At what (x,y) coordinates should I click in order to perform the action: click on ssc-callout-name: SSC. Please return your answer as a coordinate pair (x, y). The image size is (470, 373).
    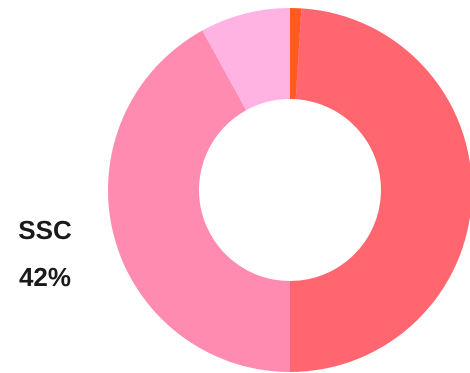
    Looking at the image, I should click on (45, 230).